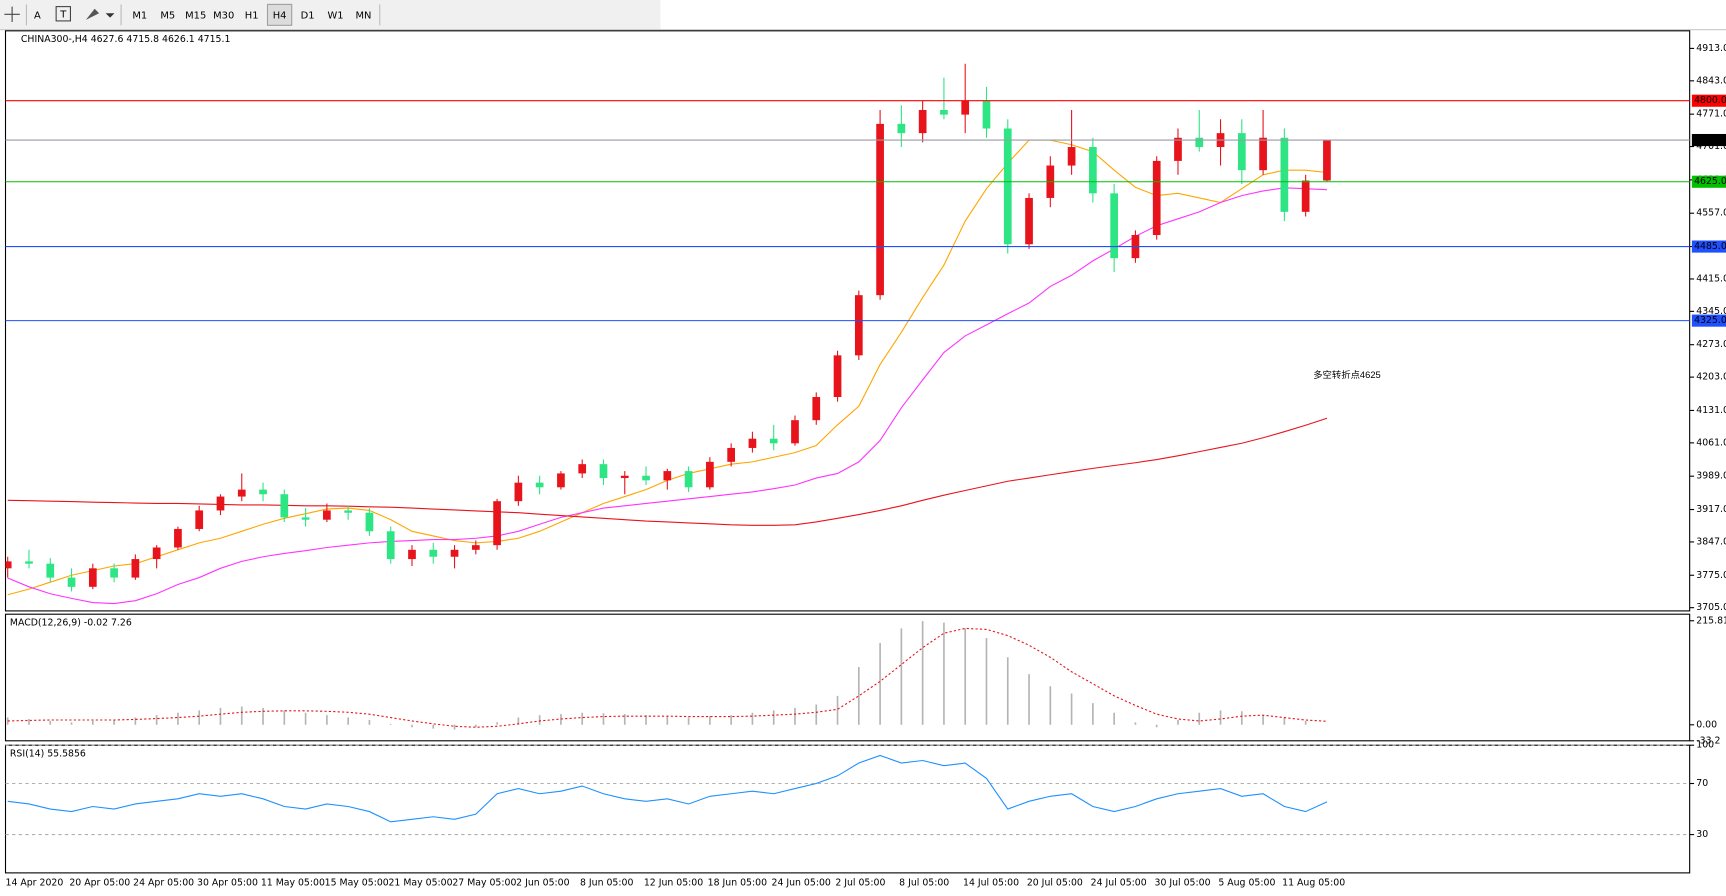 Image resolution: width=1726 pixels, height=896 pixels. Describe the element at coordinates (308, 15) in the screenshot. I see `timeframe-button: D1` at that location.